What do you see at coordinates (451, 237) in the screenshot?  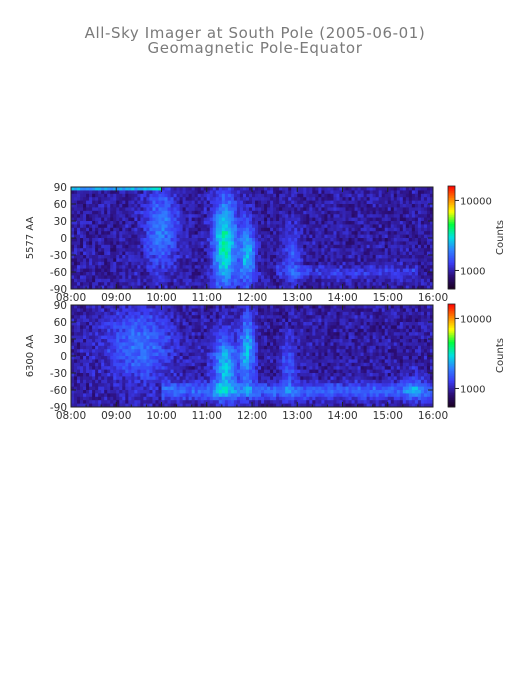 I see `colorbar-frame` at bounding box center [451, 237].